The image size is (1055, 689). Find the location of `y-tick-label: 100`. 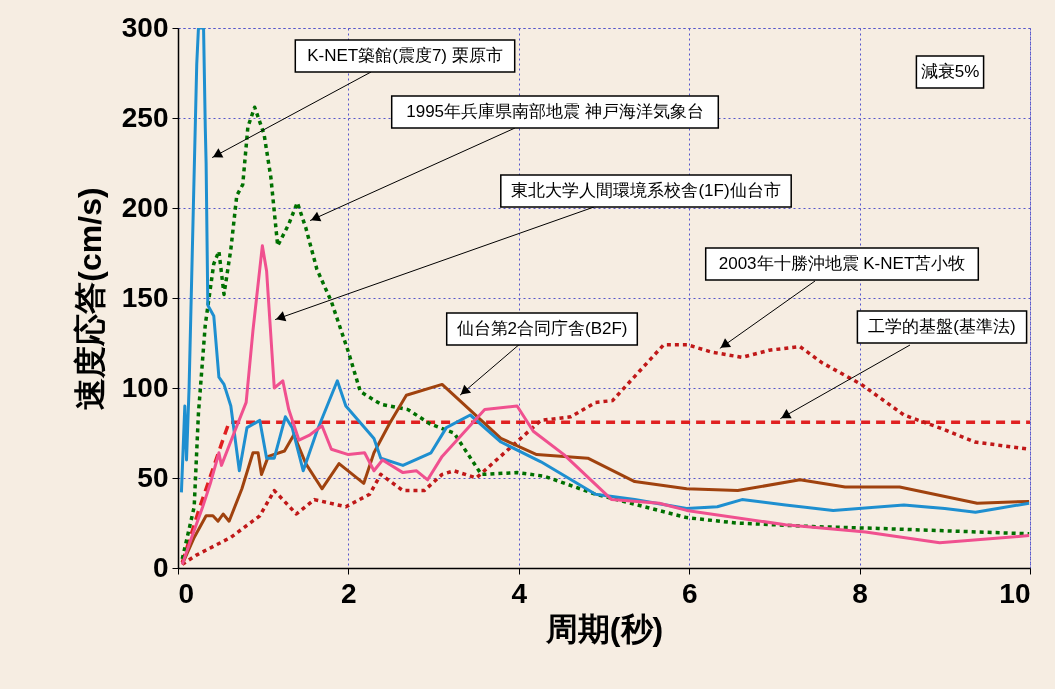

y-tick-label: 100 is located at coordinates (145, 387).